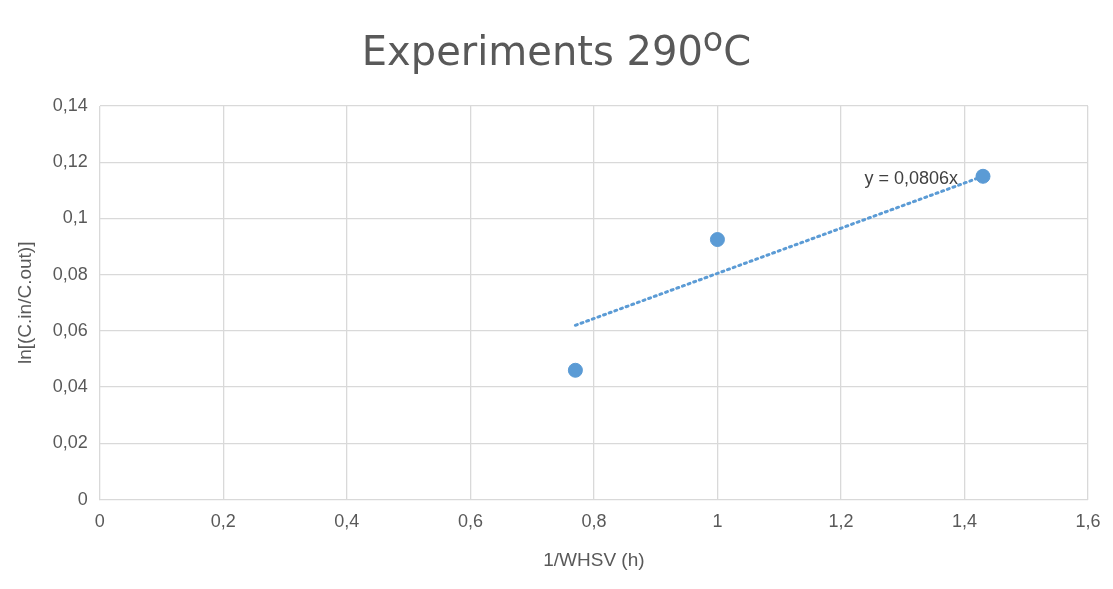 The width and height of the screenshot is (1113, 589). Describe the element at coordinates (841, 521) in the screenshot. I see `x-tick-label: 1,2` at that location.